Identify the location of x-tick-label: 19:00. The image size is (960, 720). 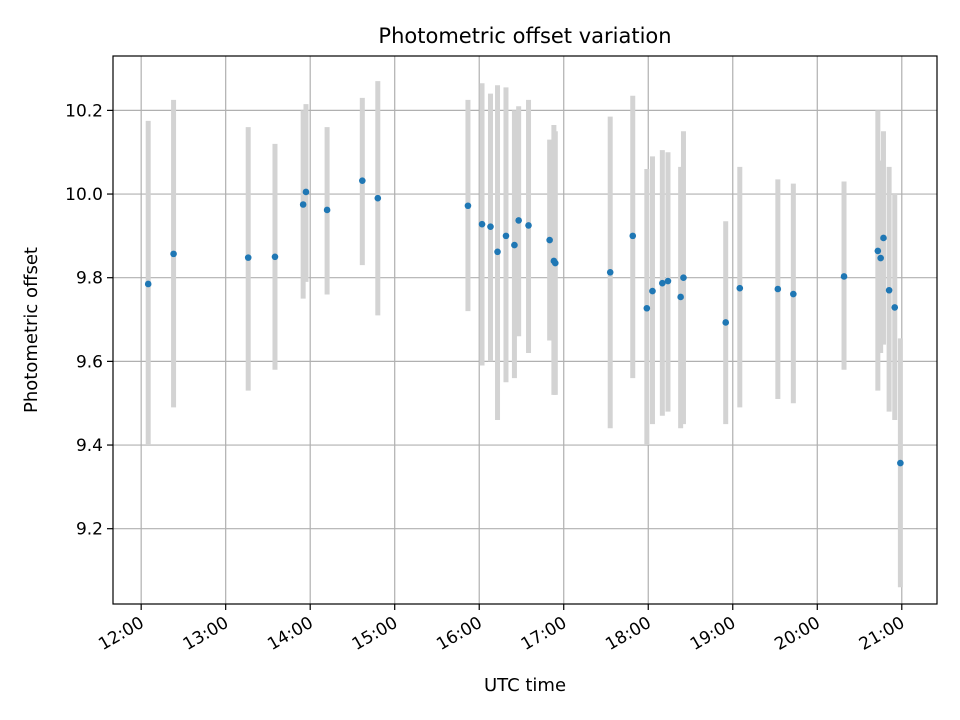
(713, 634).